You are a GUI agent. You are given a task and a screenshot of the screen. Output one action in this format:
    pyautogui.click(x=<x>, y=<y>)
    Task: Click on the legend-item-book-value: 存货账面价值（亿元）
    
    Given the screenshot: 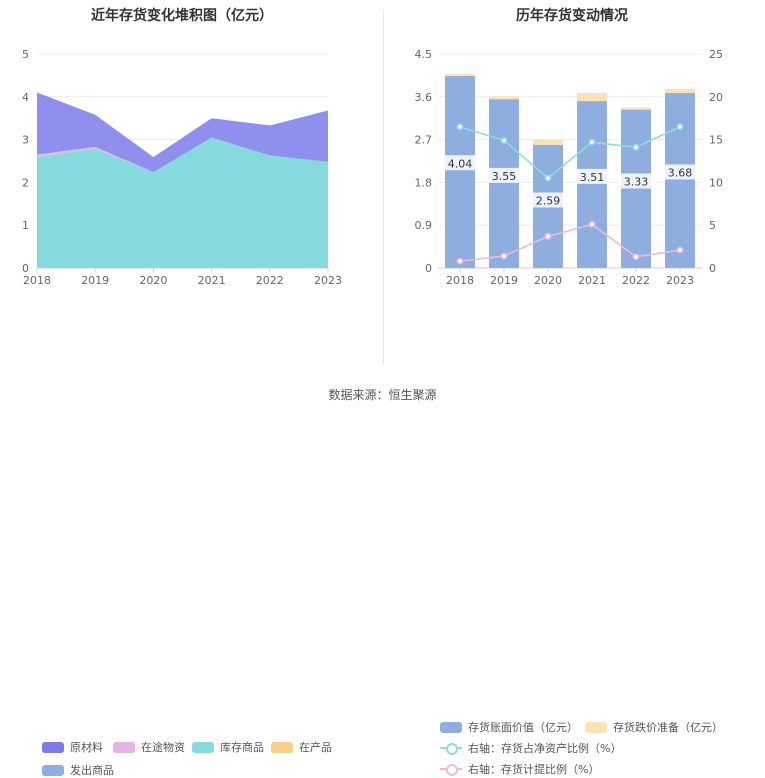 What is the action you would take?
    pyautogui.click(x=509, y=727)
    